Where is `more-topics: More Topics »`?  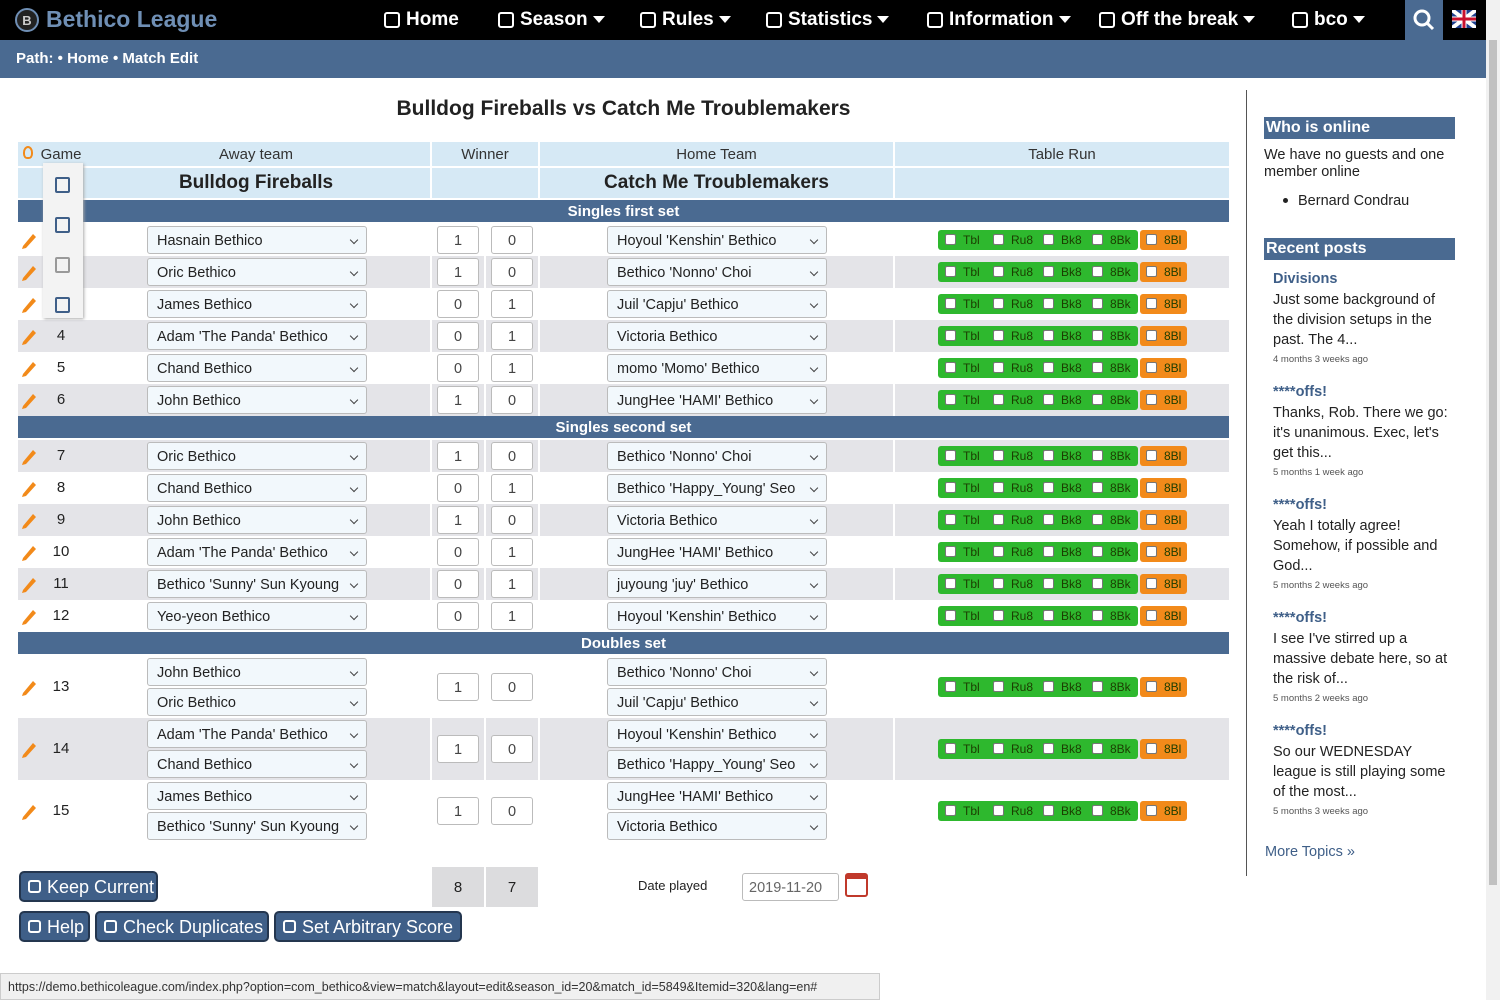
more-topics: More Topics » is located at coordinates (1310, 852).